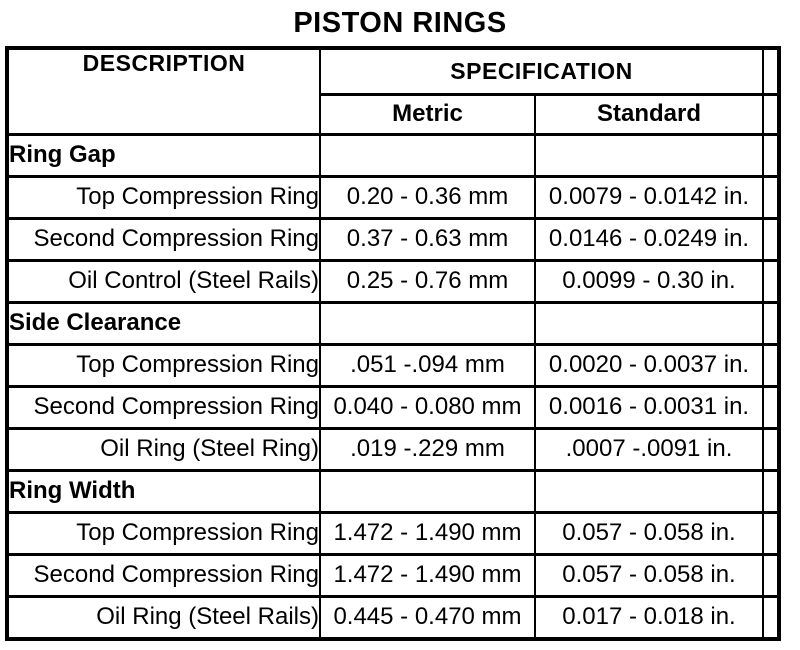  What do you see at coordinates (427, 197) in the screenshot?
I see `metric-value-cell: 0.20 - 0.36 mm` at bounding box center [427, 197].